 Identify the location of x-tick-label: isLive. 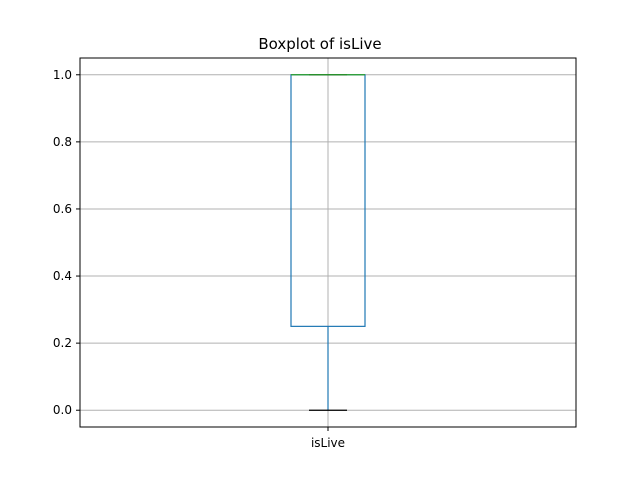
(328, 443).